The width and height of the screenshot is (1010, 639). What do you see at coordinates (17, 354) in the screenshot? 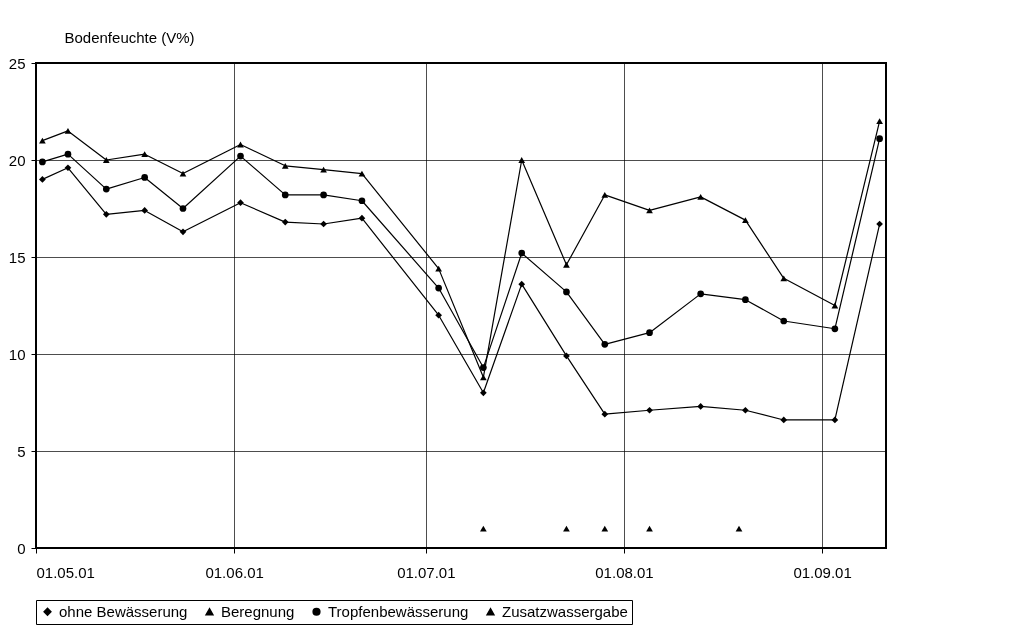
I see `y-tick-label: 10` at bounding box center [17, 354].